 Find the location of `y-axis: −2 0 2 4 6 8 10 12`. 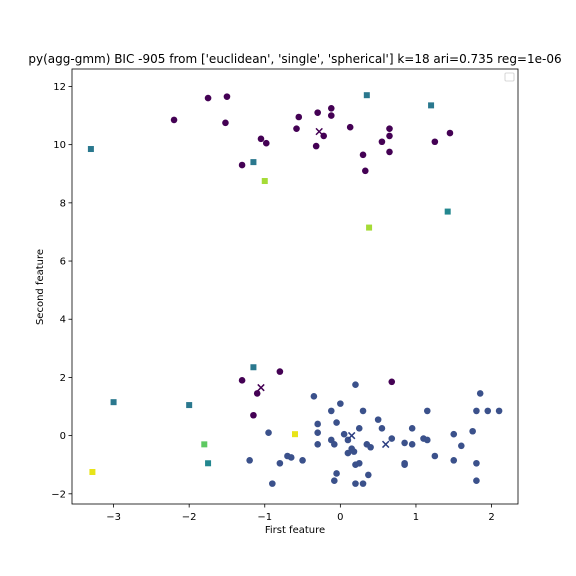

y-axis: −2 0 2 4 6 8 10 12 is located at coordinates (61, 291).